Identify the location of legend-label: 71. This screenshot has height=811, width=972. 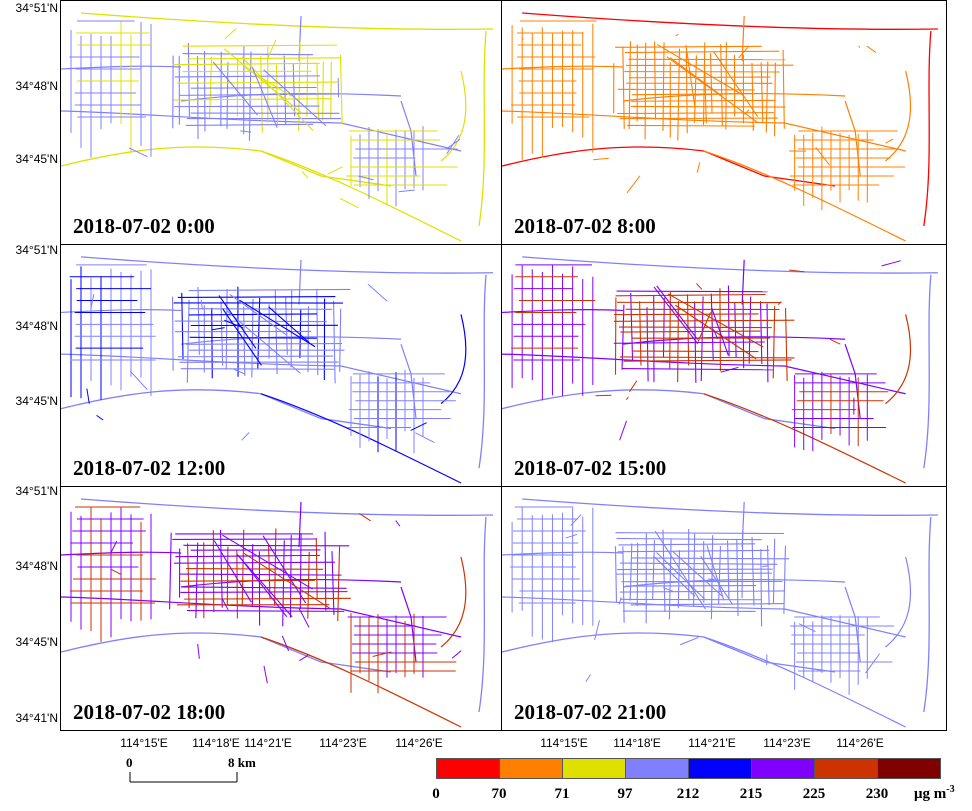
(562, 794).